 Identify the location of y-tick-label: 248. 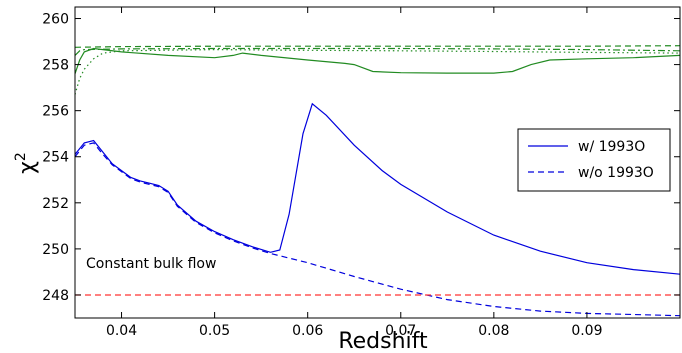
(55, 296).